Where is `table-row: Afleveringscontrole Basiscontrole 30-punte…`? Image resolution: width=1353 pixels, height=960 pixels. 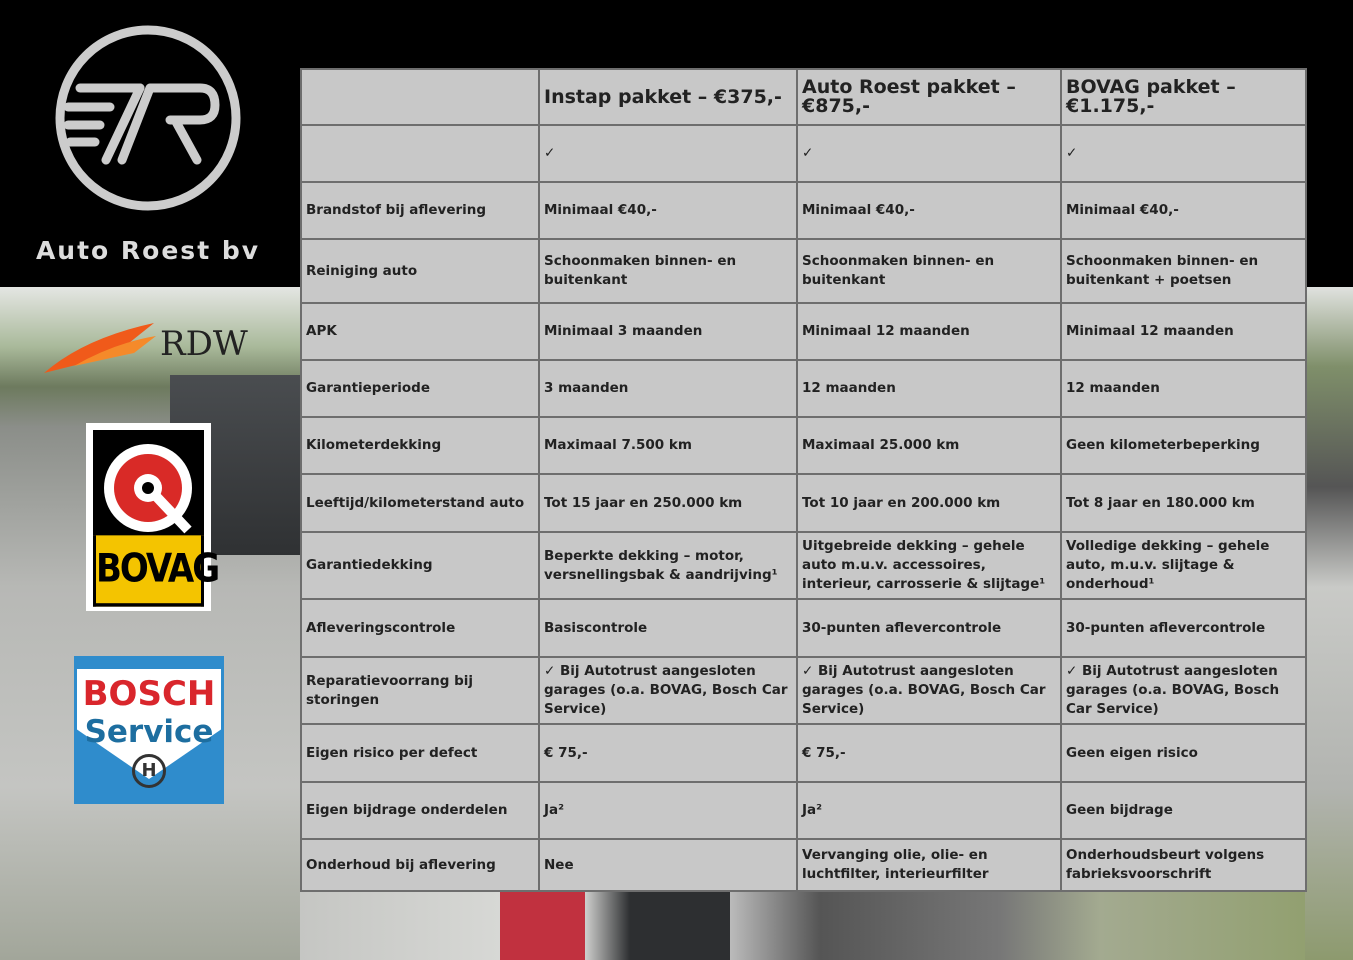 table-row: Afleveringscontrole Basiscontrole 30-punte… is located at coordinates (803, 628).